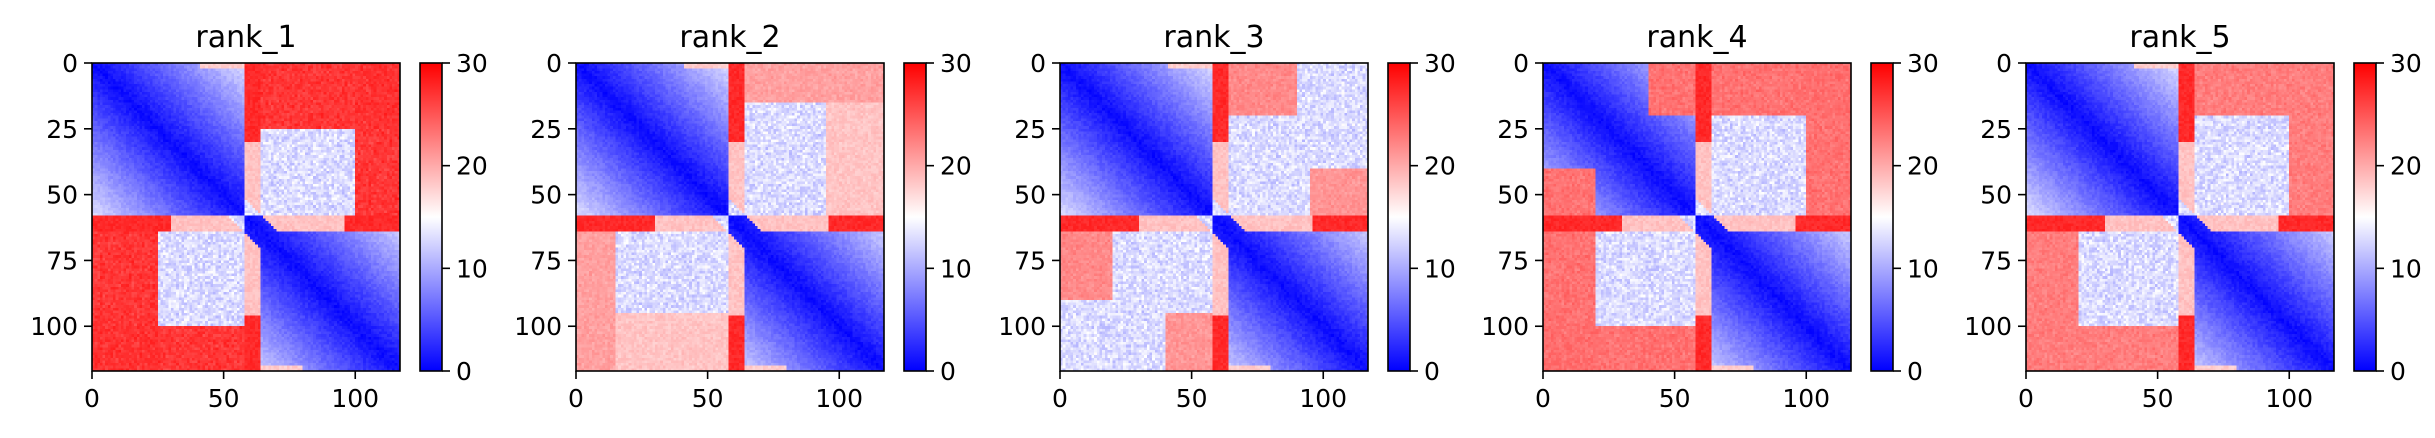  I want to click on panel-title: rank_5, so click(2179, 37).